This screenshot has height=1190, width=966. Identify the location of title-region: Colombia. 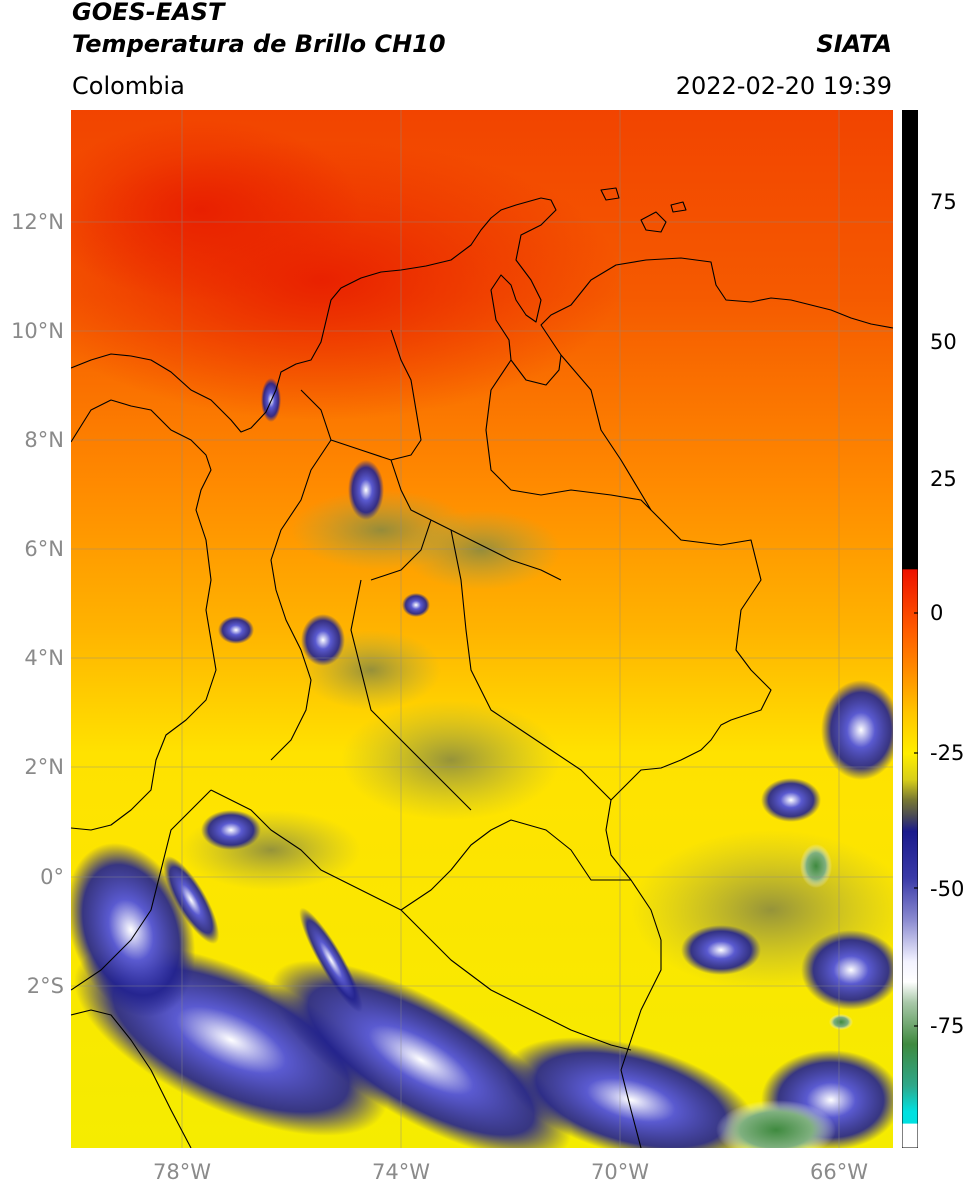
(128, 86).